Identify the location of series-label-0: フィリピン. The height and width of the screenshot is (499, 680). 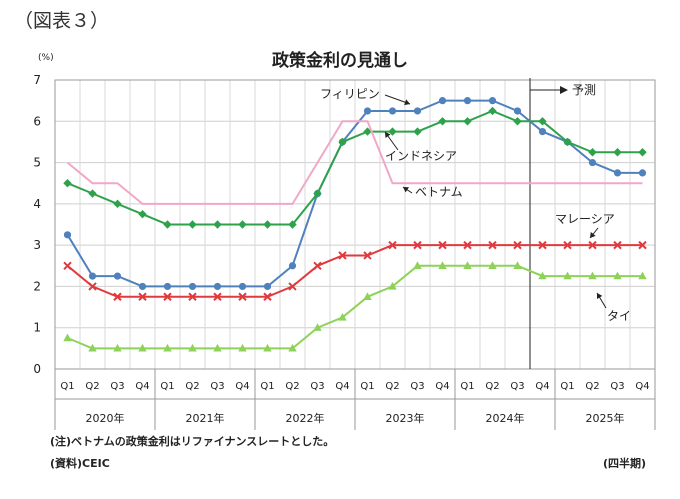
(350, 94).